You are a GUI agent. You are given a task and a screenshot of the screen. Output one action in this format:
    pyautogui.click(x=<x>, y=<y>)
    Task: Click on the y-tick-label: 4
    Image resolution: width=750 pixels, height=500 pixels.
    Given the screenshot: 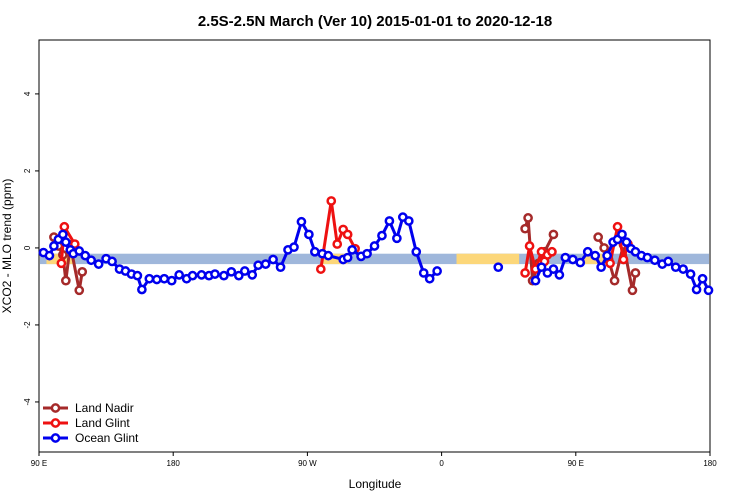 What is the action you would take?
    pyautogui.click(x=27, y=93)
    